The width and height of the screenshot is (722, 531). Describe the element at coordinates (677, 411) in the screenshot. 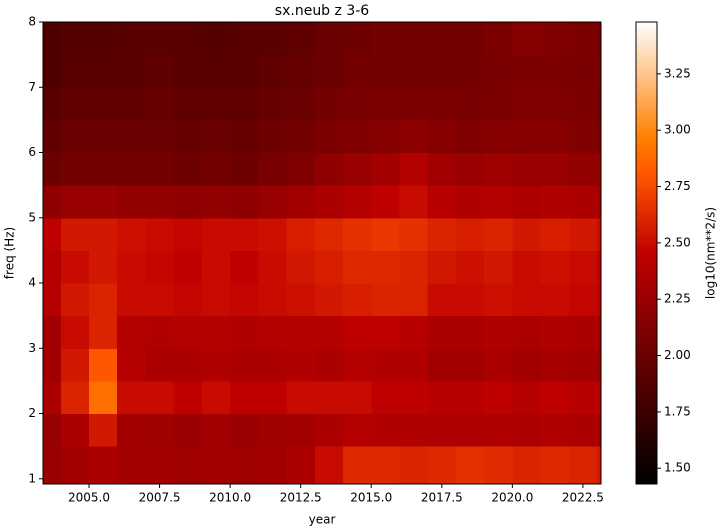

I see `colorbar-tick-label: 1.75` at that location.